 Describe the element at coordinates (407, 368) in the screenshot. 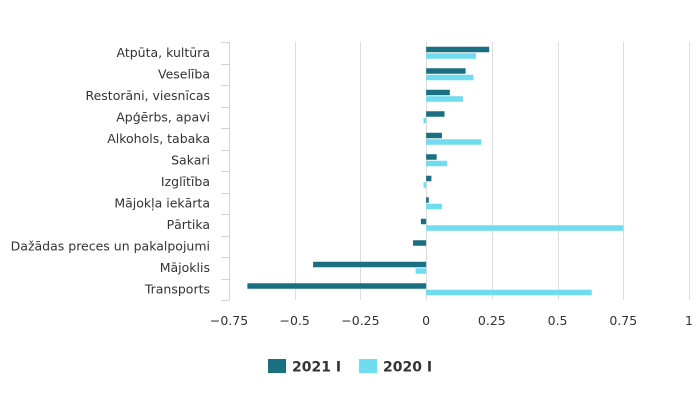

I see `legend-label: 2020 I` at that location.